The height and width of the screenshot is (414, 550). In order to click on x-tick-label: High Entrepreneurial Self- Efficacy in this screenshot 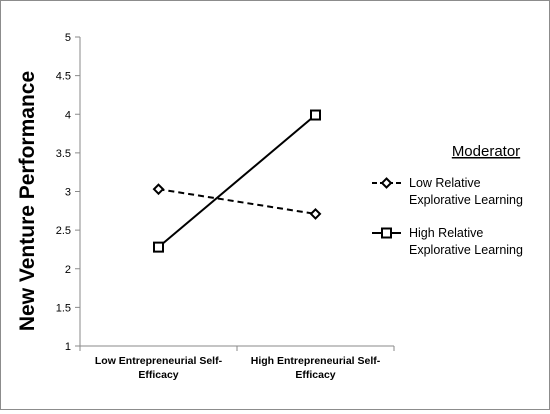, I will do `click(316, 368)`.